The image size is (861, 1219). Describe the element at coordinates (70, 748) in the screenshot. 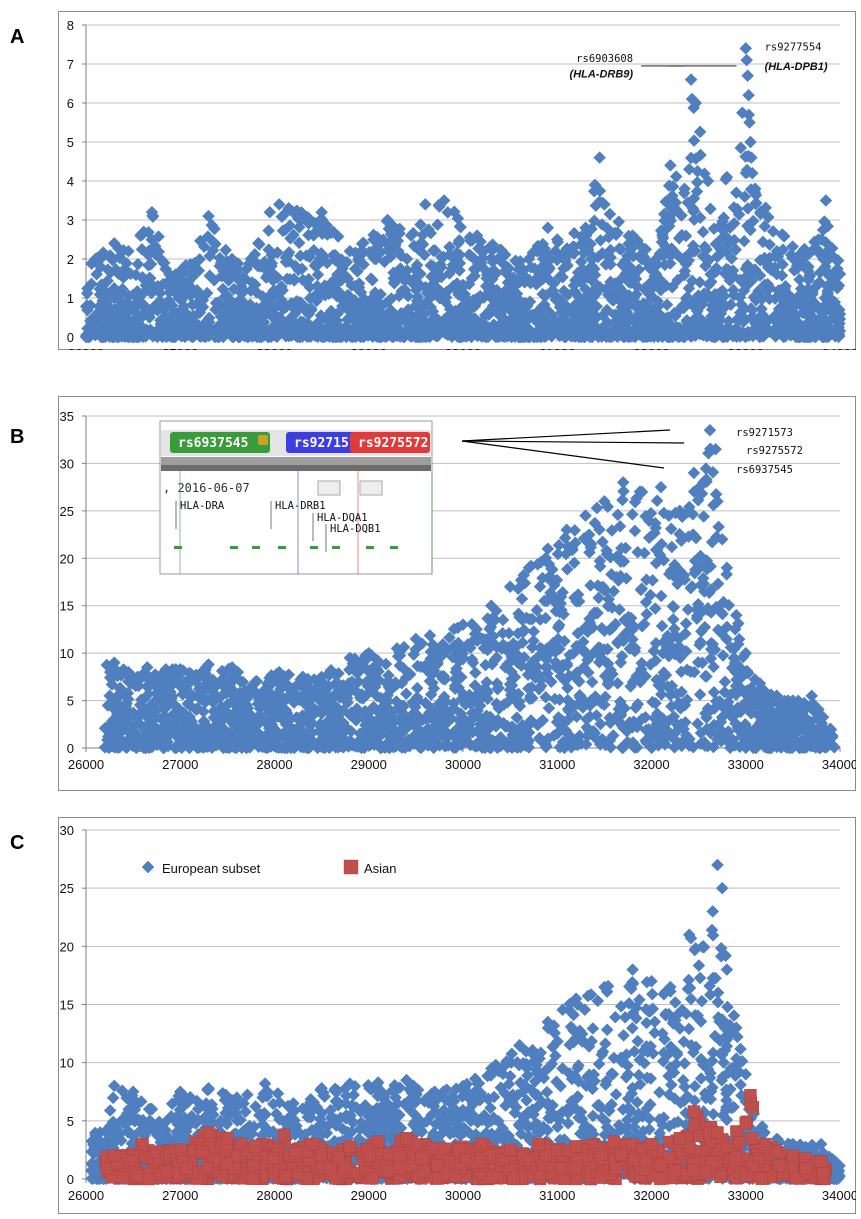

I see `chart-b-y-tick-label: 0` at that location.